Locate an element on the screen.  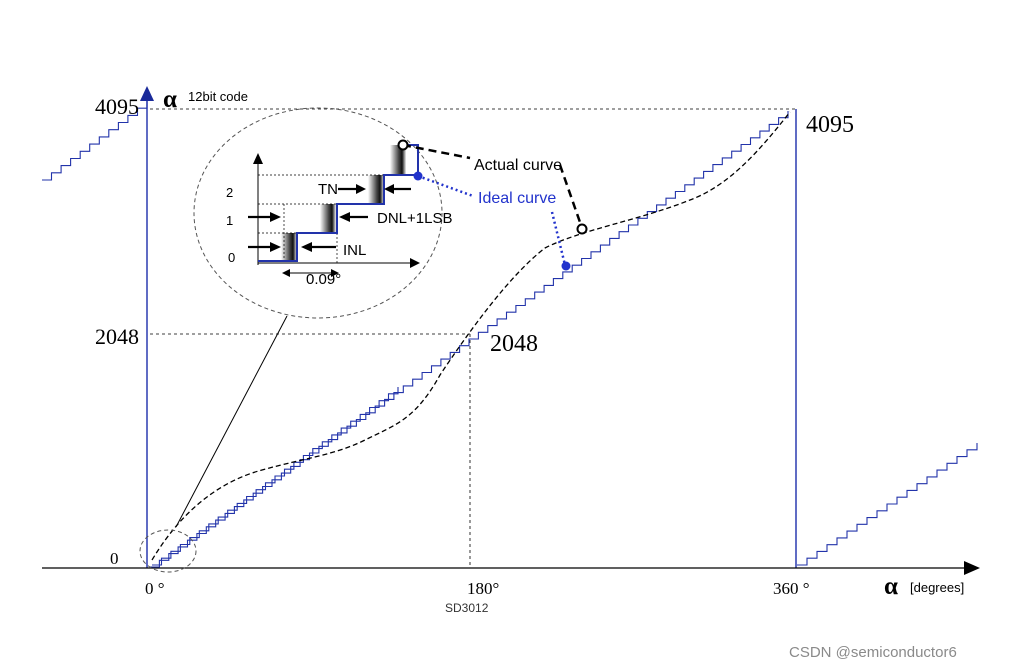
label-tn: TN is located at coordinates (328, 189).